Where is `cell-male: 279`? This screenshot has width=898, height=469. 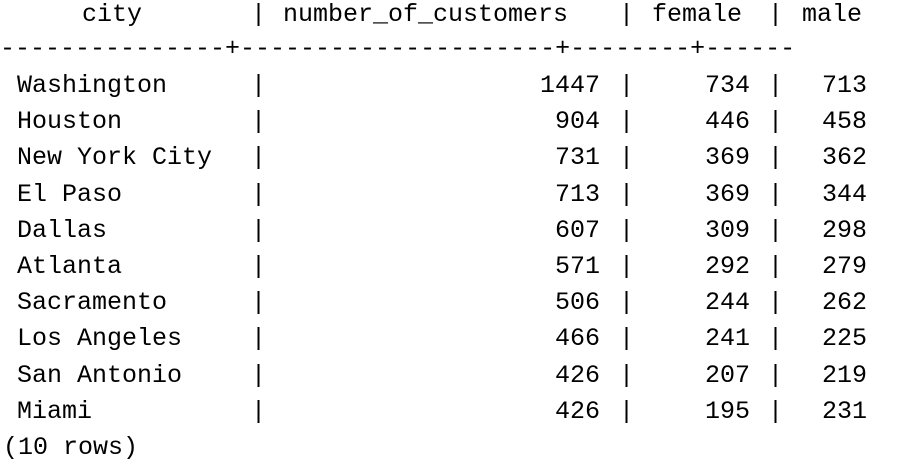 cell-male: 279 is located at coordinates (844, 266).